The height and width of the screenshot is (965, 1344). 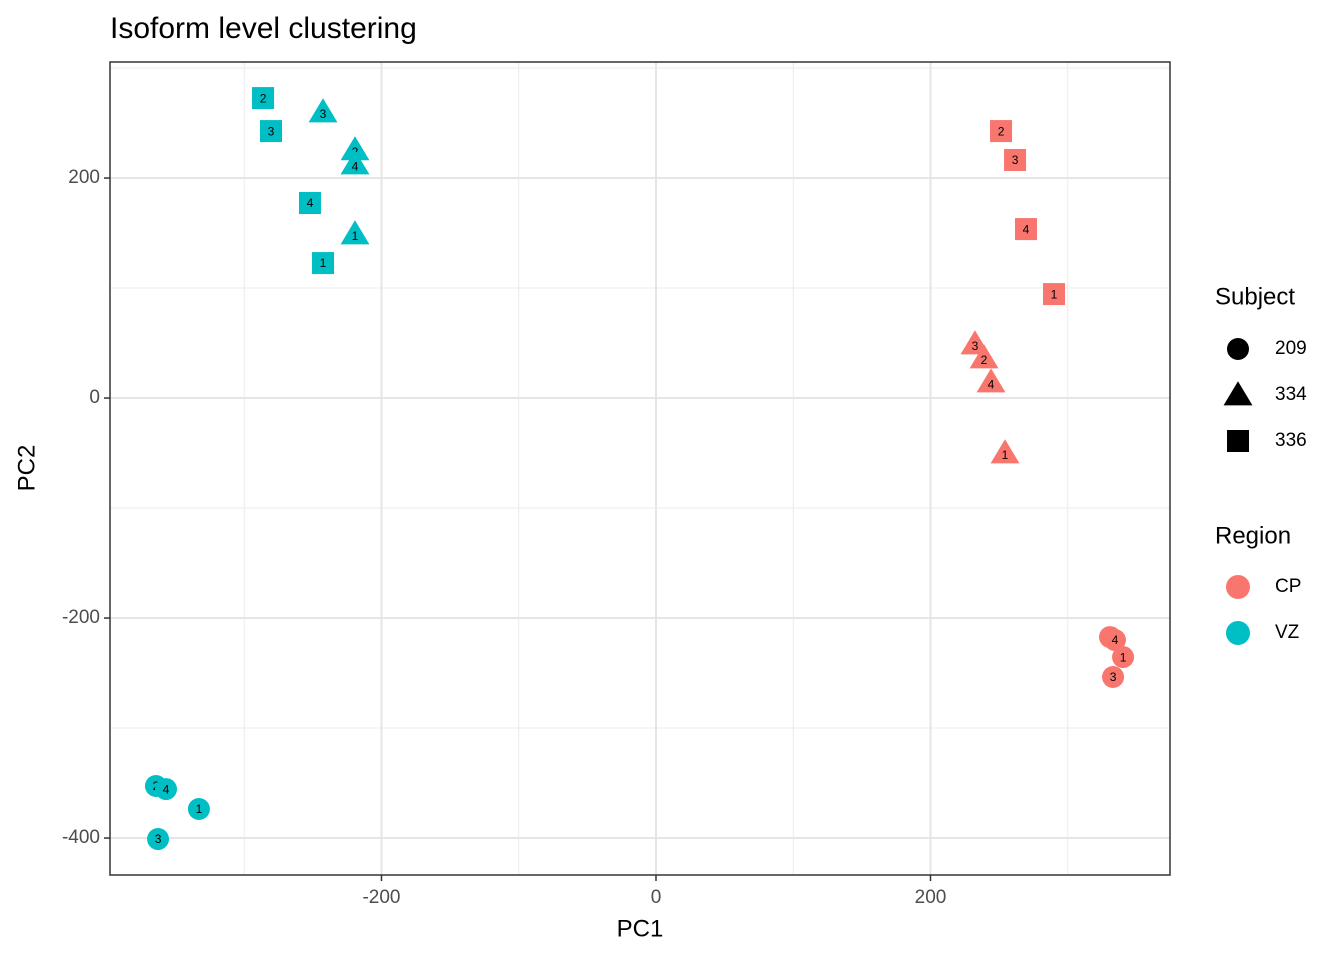 What do you see at coordinates (1288, 586) in the screenshot?
I see `legend-label: CP` at bounding box center [1288, 586].